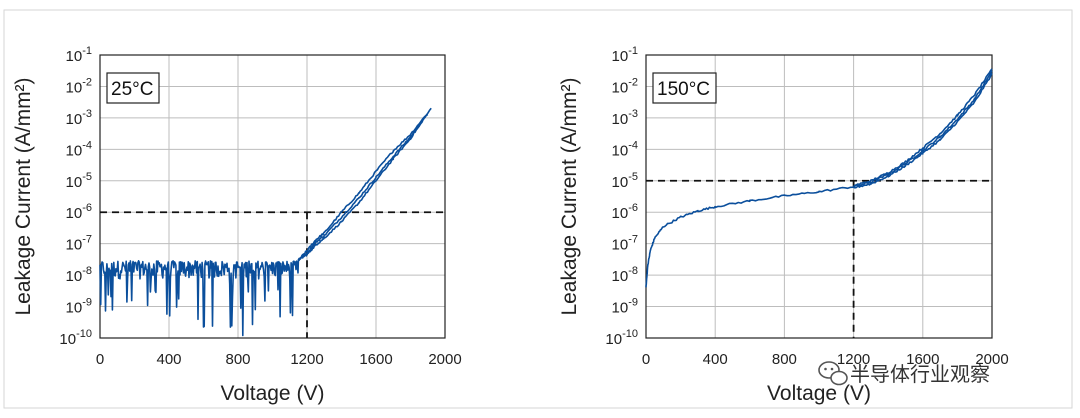  I want to click on x-axis-label-25c: Voltage (V), so click(273, 393).